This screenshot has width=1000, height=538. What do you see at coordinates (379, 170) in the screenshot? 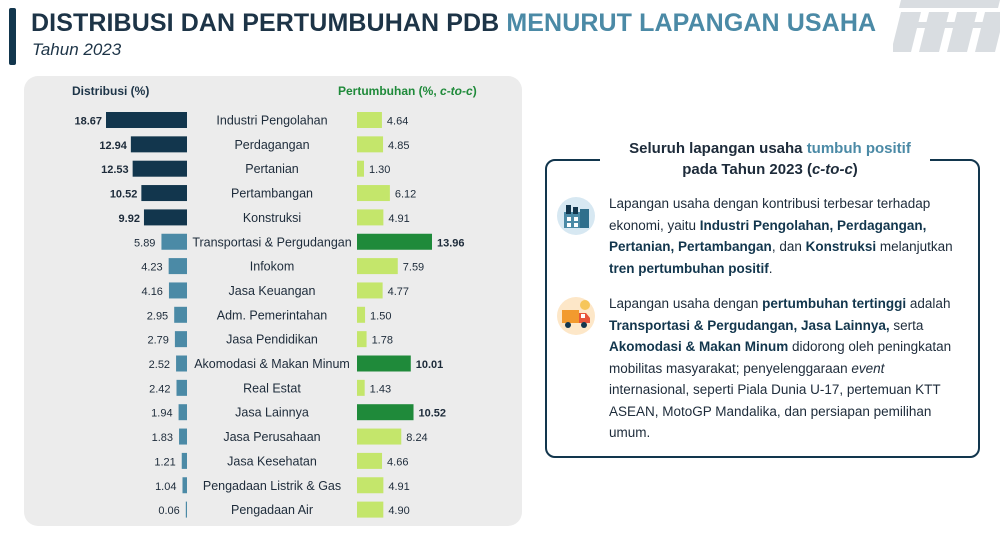
I see `label-growth-pertanian: 1.30` at bounding box center [379, 170].